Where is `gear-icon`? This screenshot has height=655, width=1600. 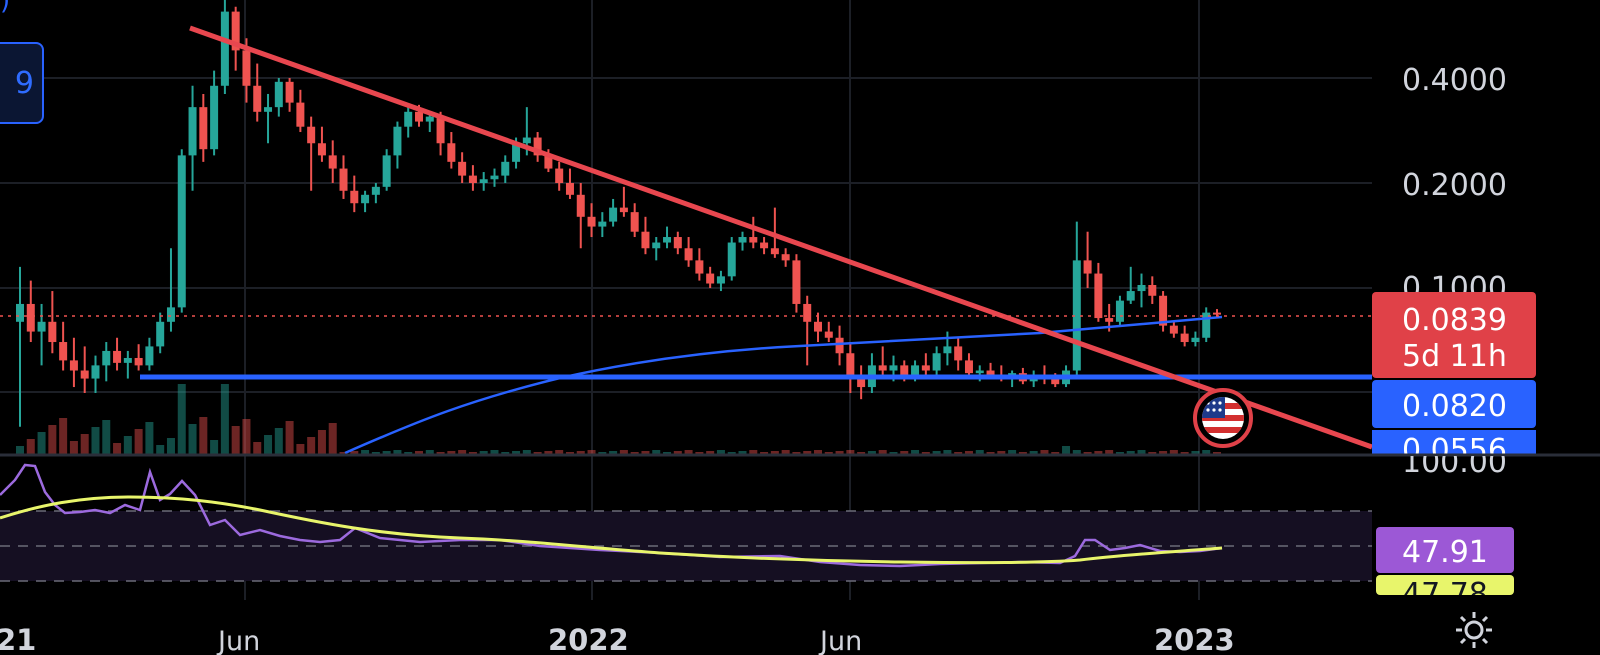
gear-icon is located at coordinates (1474, 630).